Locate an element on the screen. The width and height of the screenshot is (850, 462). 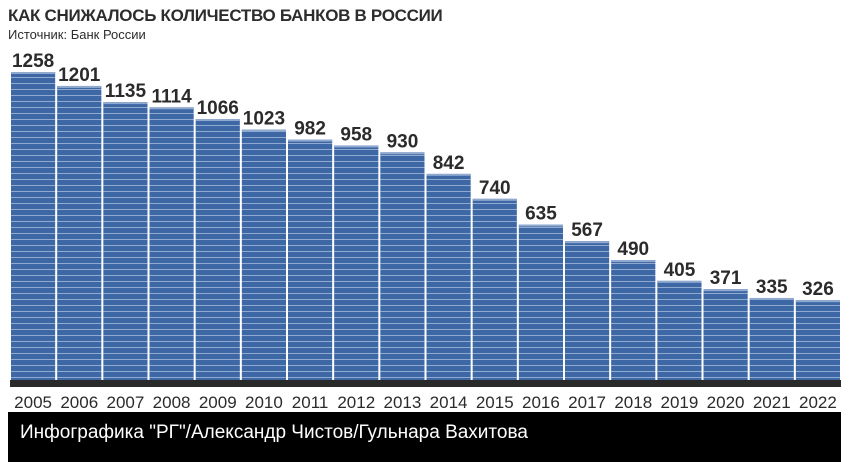
bar-2008 is located at coordinates (171, 244).